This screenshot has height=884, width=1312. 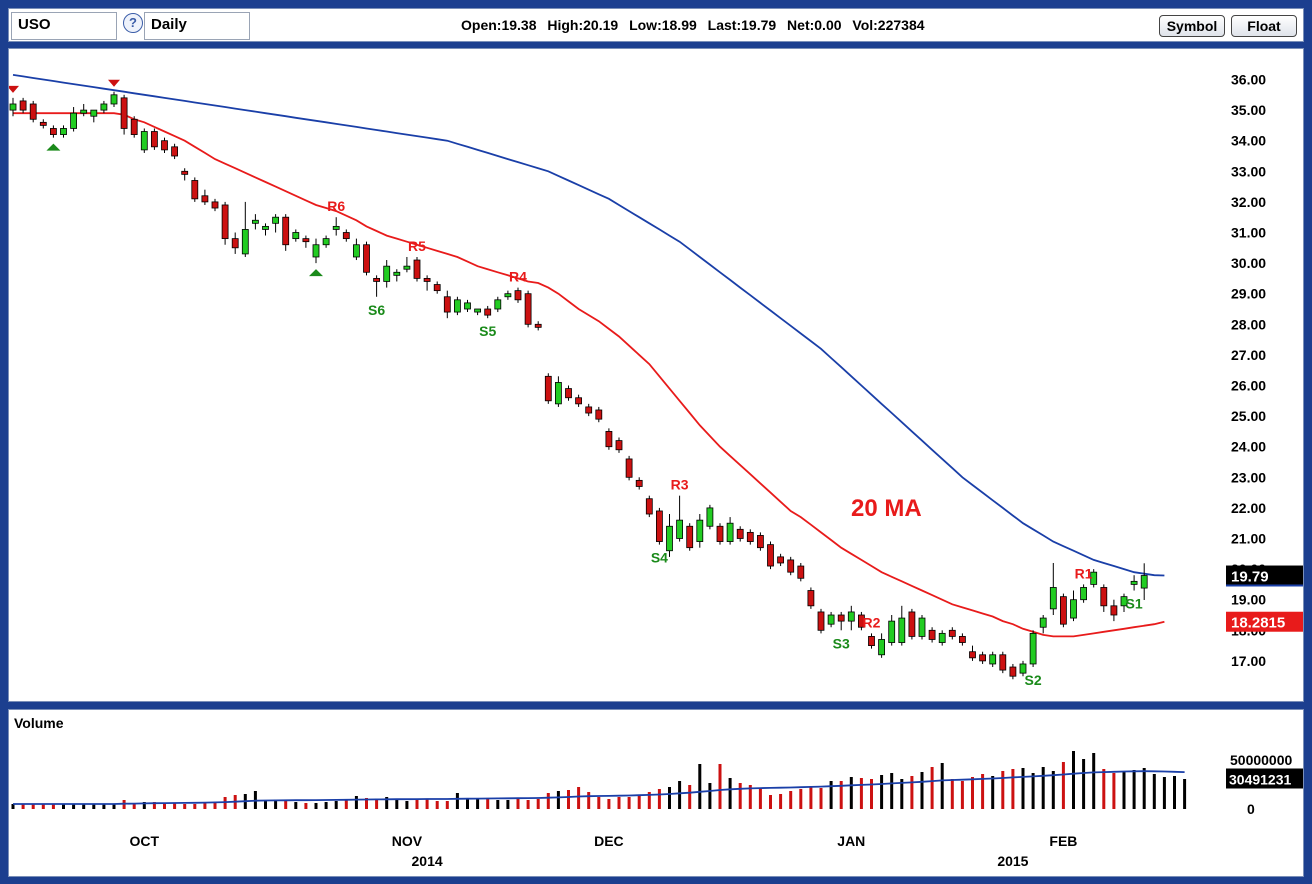 What do you see at coordinates (1012, 861) in the screenshot?
I see `year-label: 2015` at bounding box center [1012, 861].